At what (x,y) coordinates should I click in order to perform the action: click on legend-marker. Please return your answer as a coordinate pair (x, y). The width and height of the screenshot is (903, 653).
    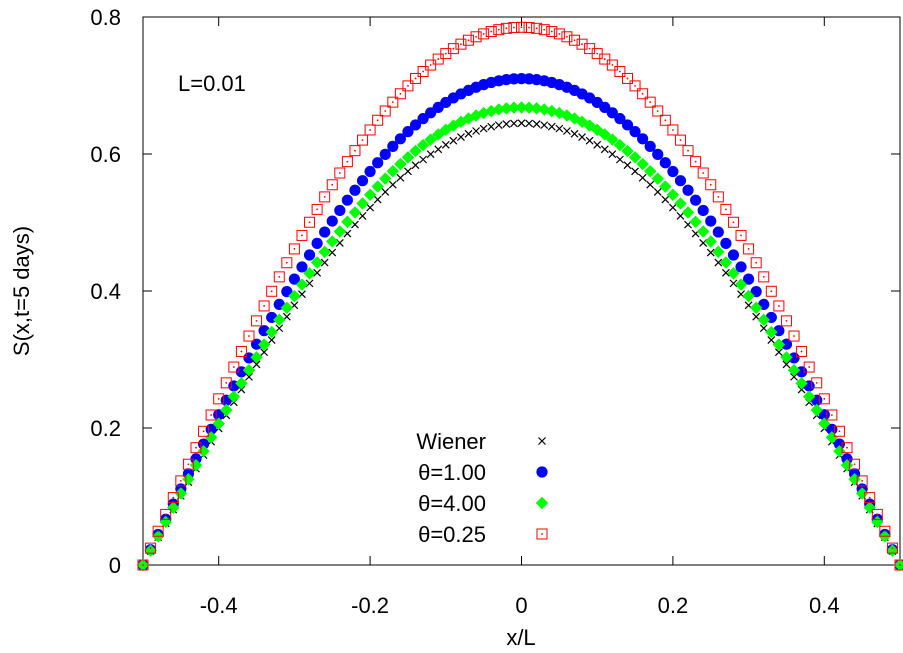
    Looking at the image, I should click on (542, 441).